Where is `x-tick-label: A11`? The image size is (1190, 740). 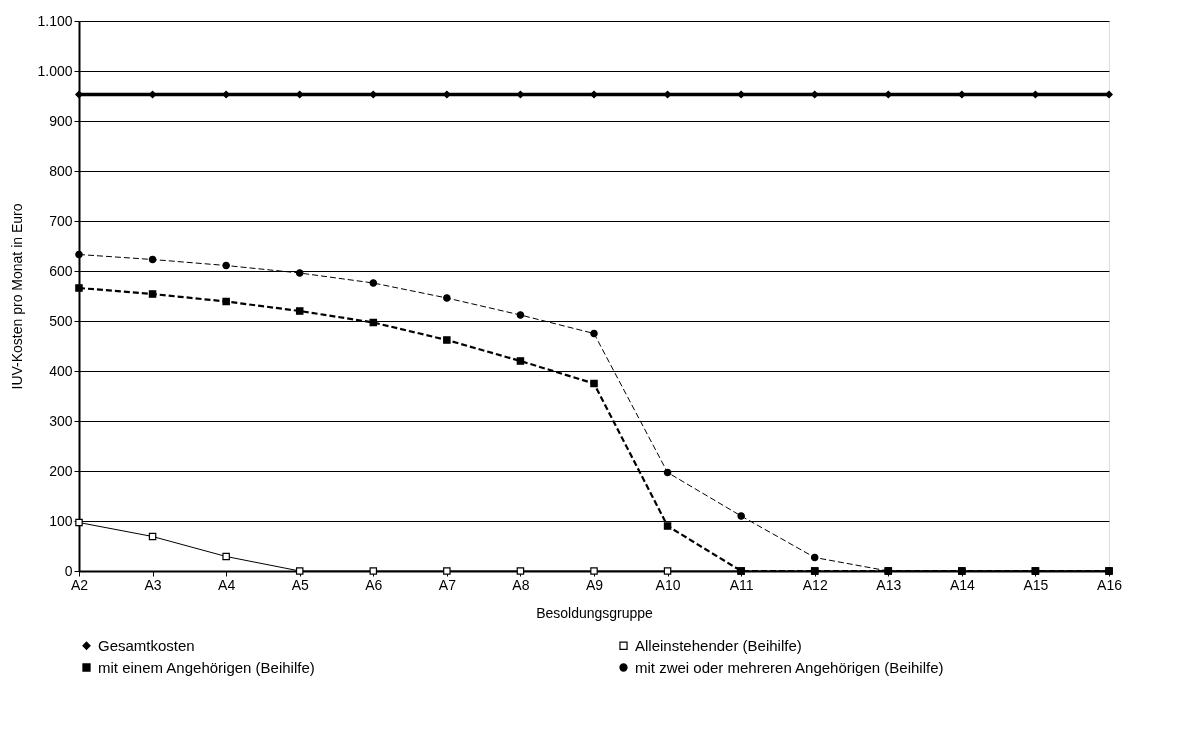
x-tick-label: A11 is located at coordinates (741, 584).